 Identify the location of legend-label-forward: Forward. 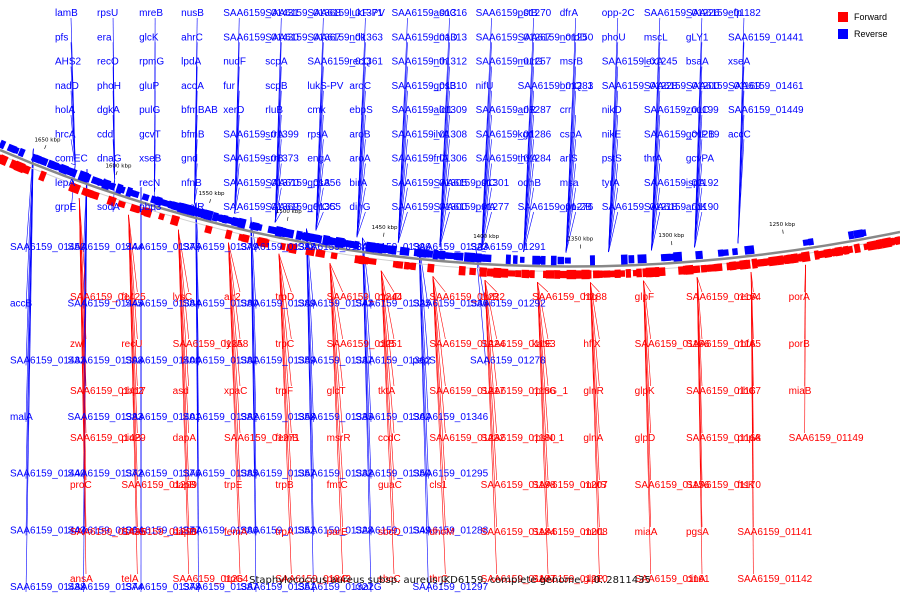
(871, 16).